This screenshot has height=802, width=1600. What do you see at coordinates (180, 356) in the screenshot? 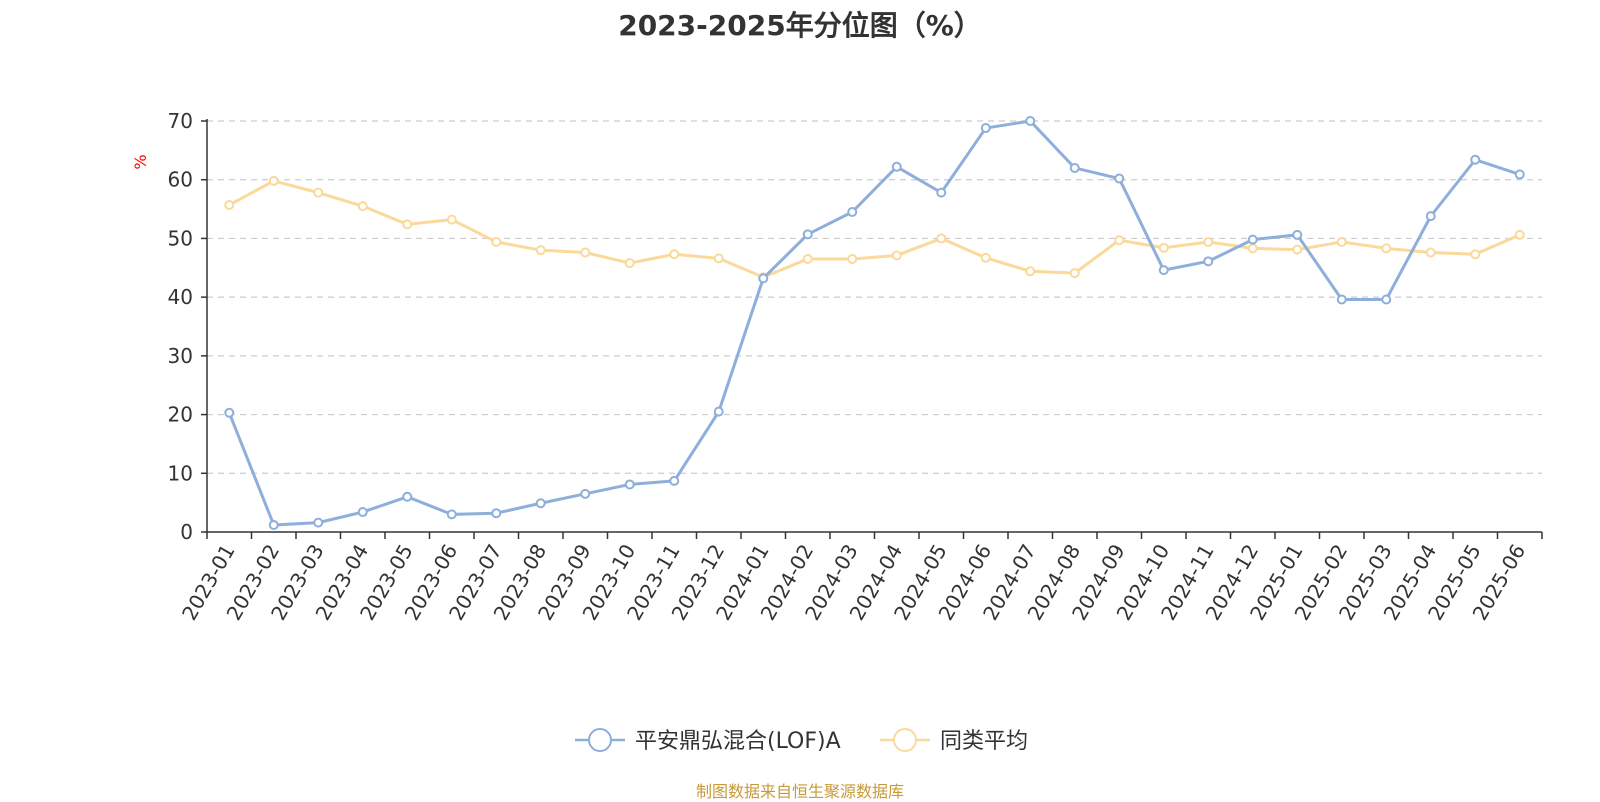
I see `y-tick-label: 30` at bounding box center [180, 356].